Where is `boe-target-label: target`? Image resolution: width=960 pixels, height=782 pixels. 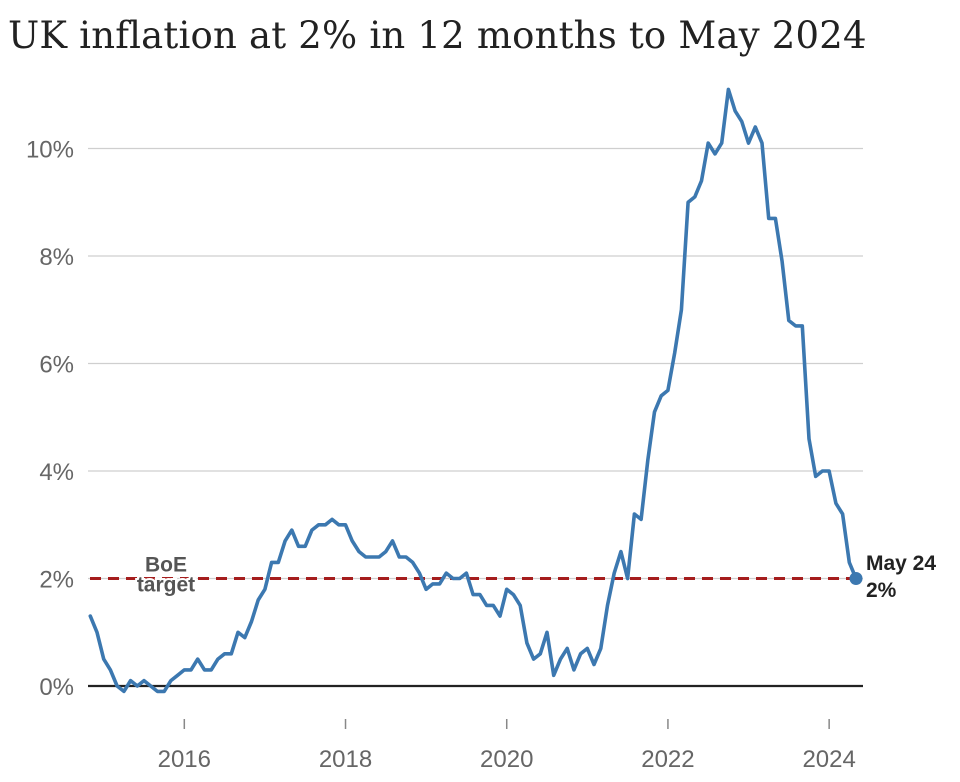 boe-target-label: target is located at coordinates (166, 585).